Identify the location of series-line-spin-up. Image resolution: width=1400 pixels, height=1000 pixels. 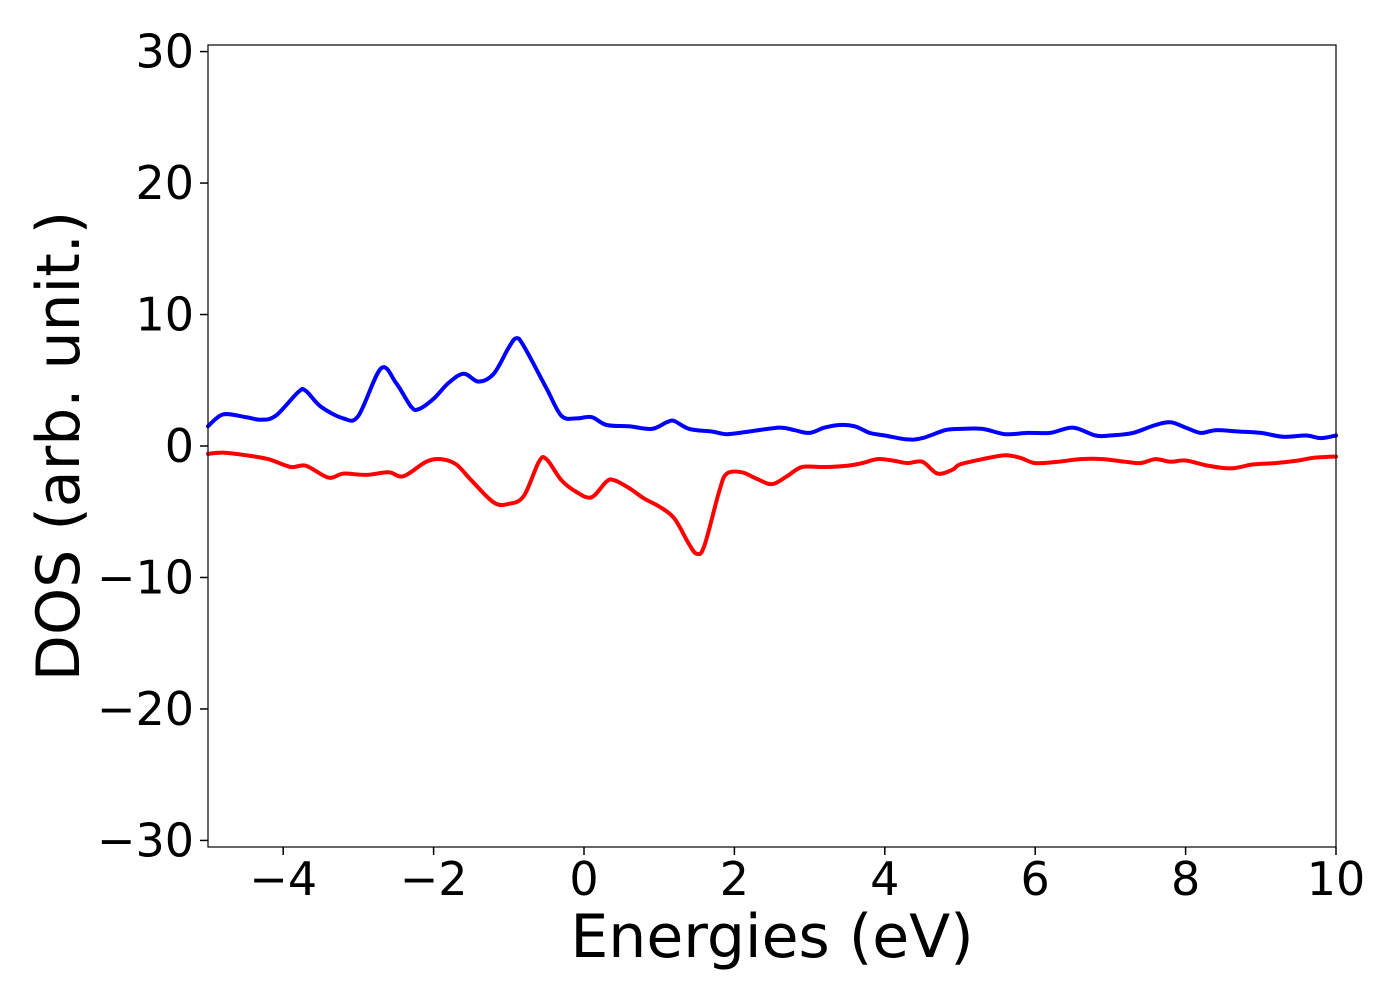
(772, 389).